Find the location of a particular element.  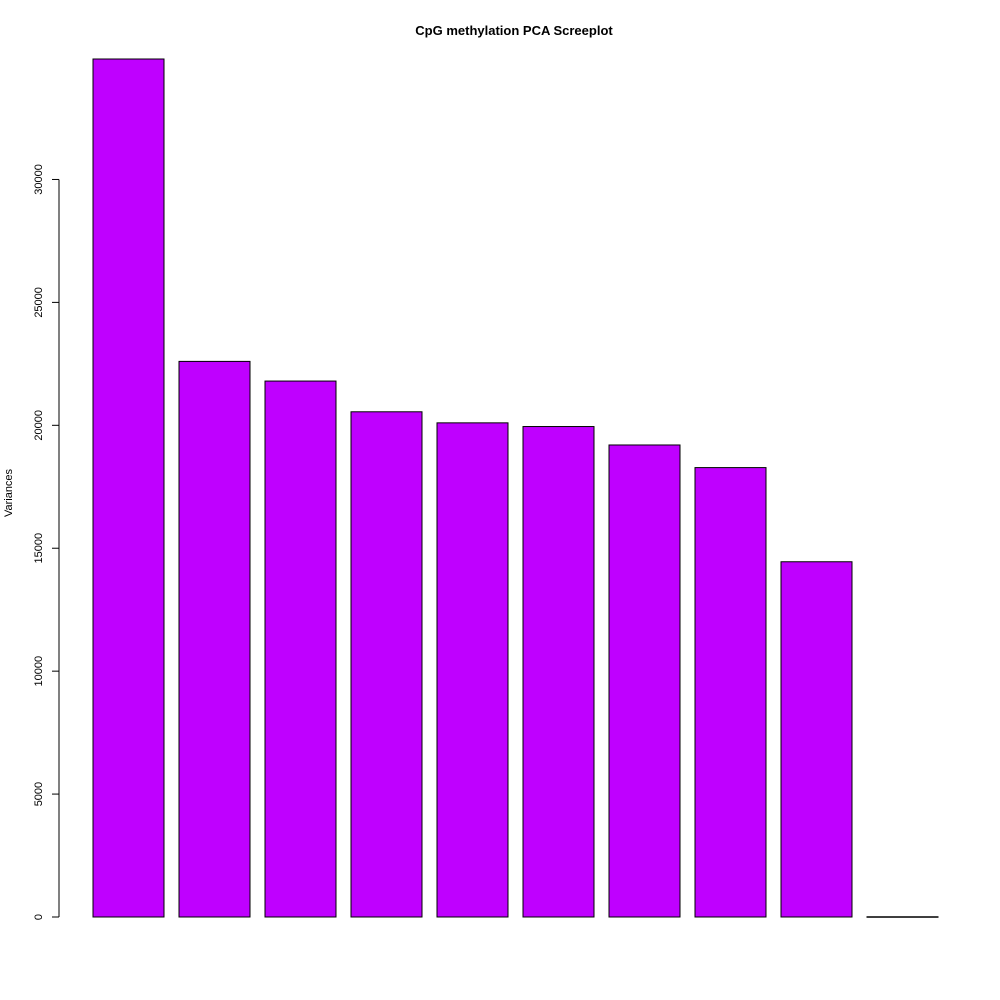

y-tick-label: 15000 is located at coordinates (39, 548).